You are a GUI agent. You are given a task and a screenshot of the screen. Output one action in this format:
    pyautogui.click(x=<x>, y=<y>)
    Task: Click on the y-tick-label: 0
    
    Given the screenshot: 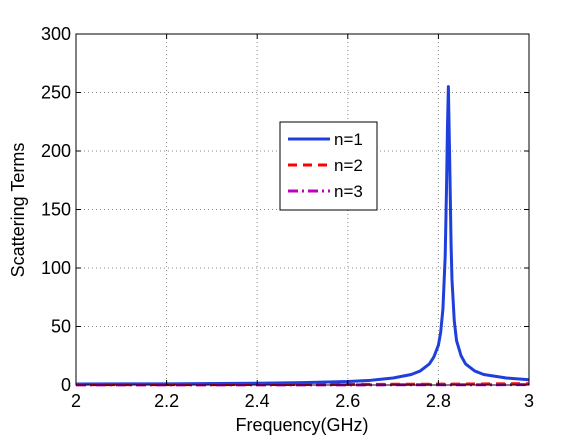 What is the action you would take?
    pyautogui.click(x=66, y=385)
    